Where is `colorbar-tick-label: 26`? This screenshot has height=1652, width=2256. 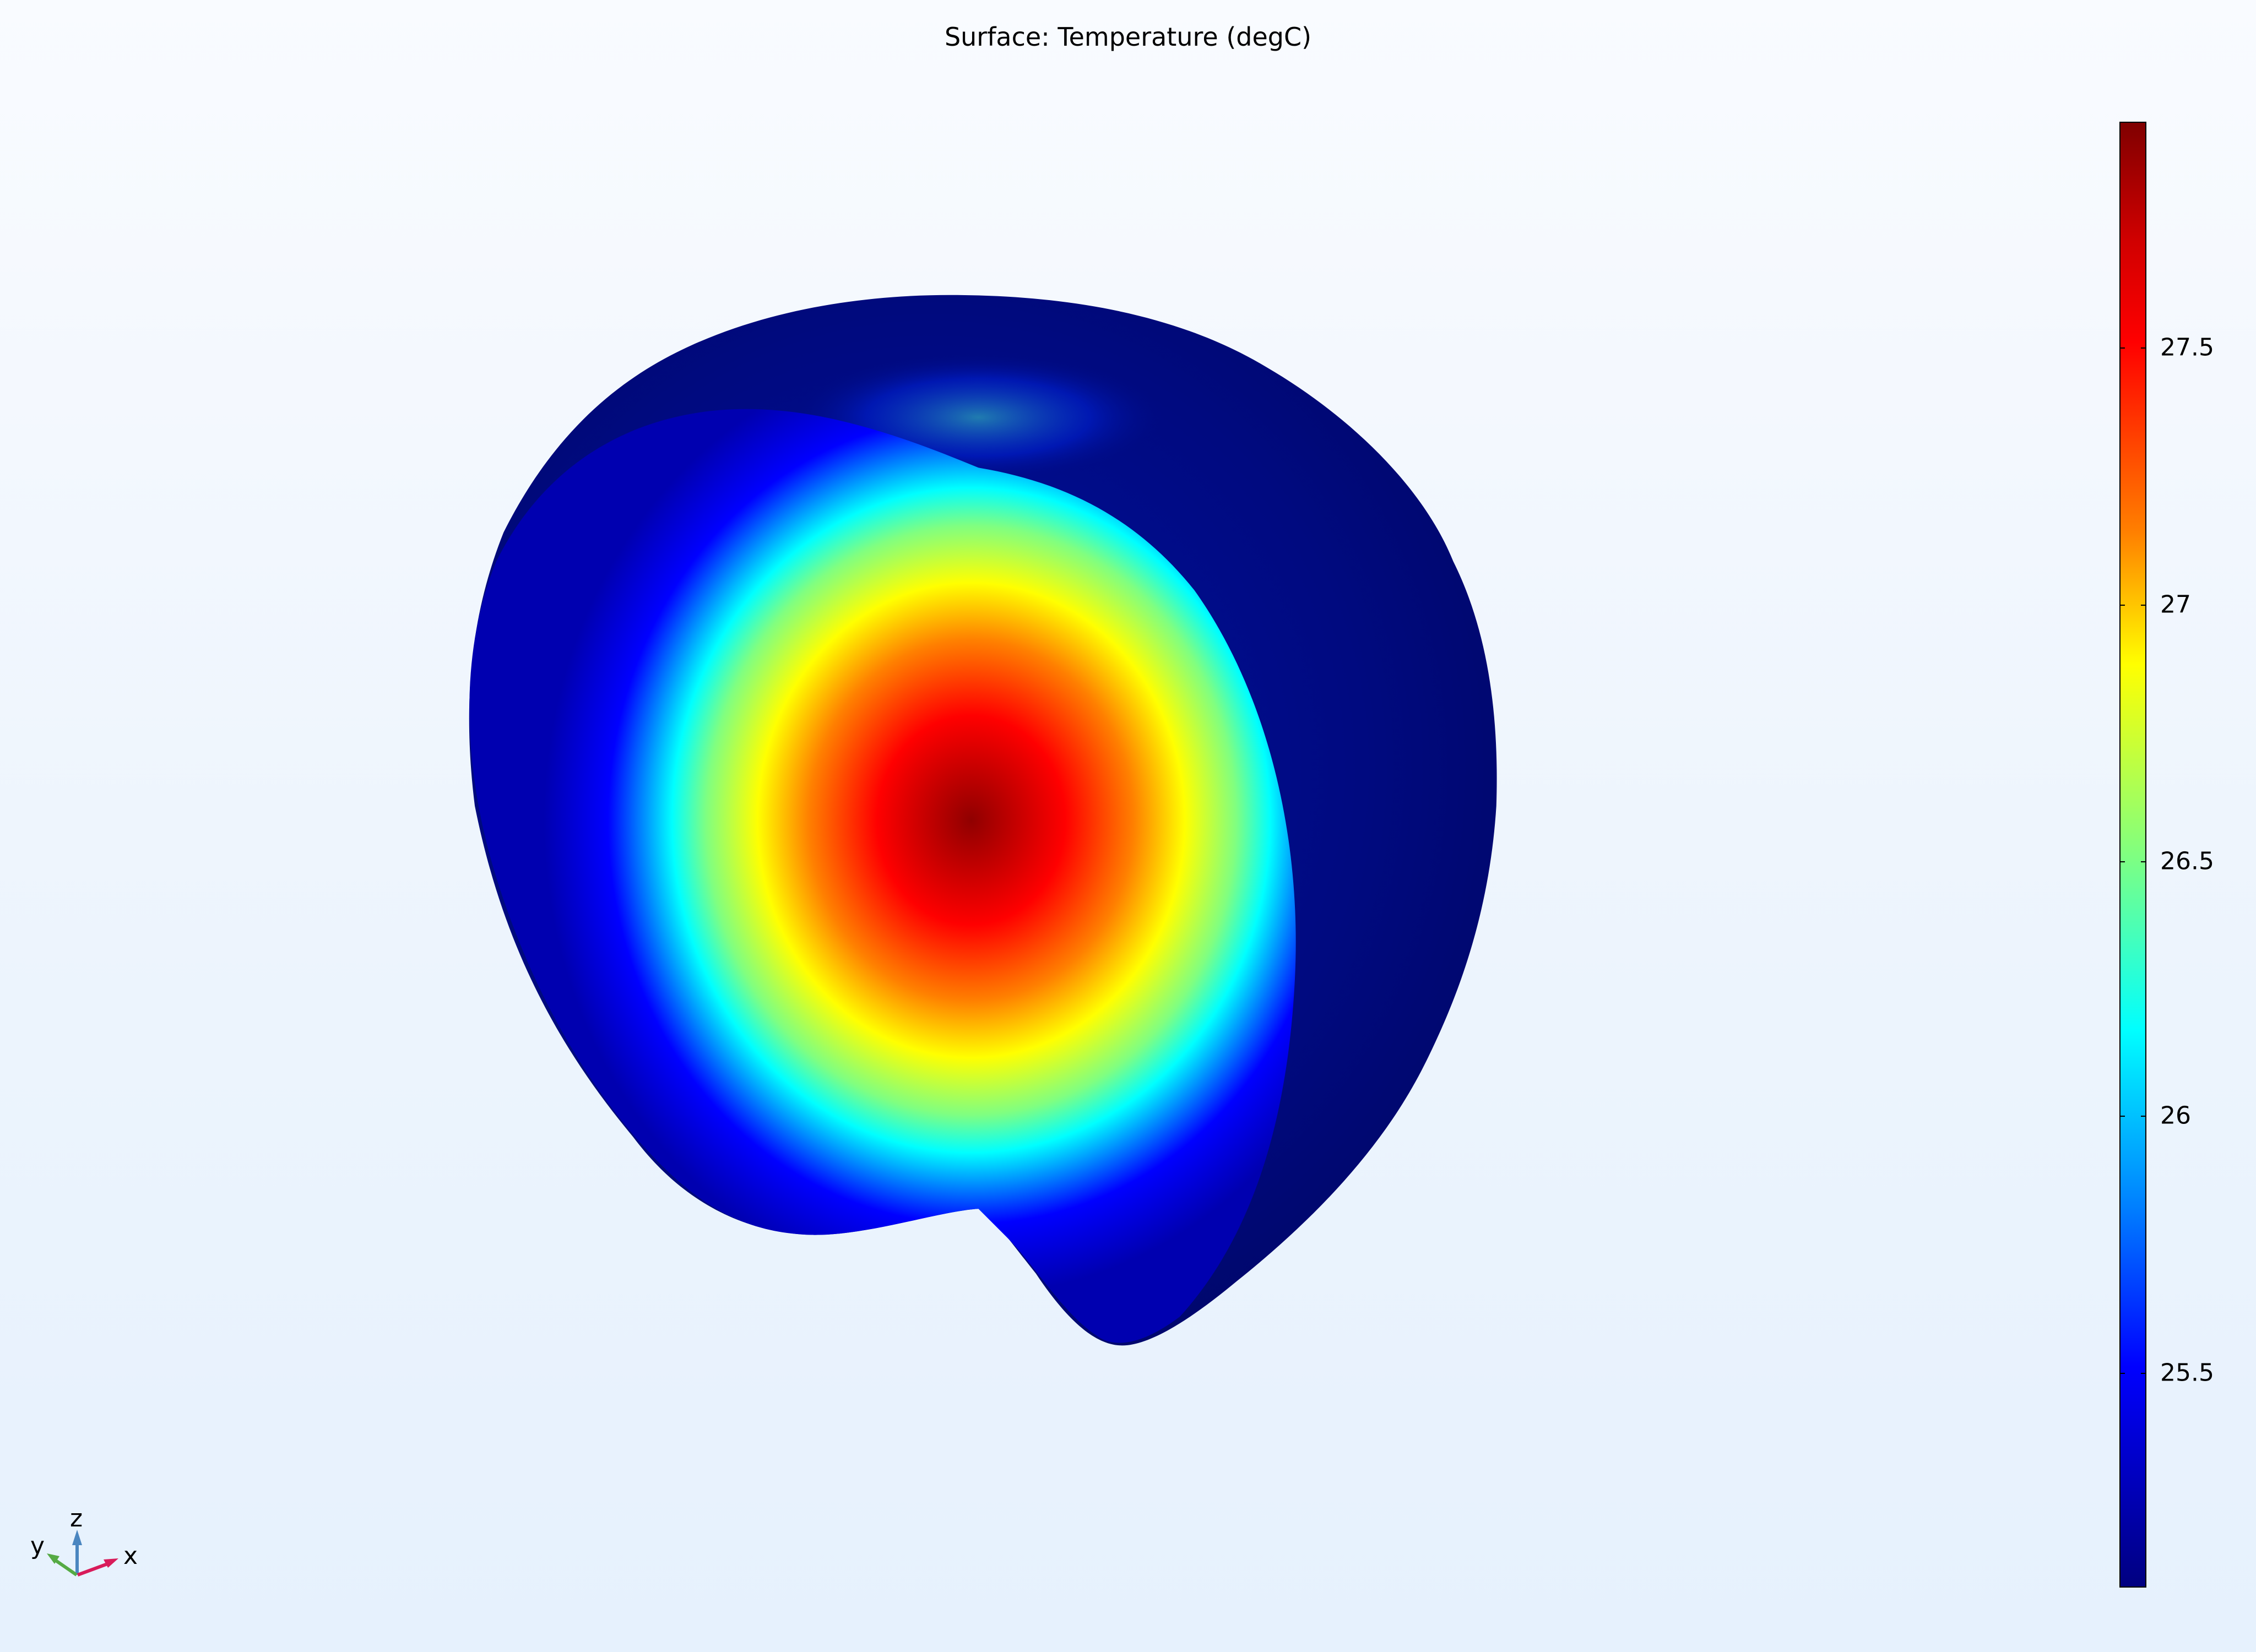
colorbar-tick-label: 26 is located at coordinates (2175, 1115).